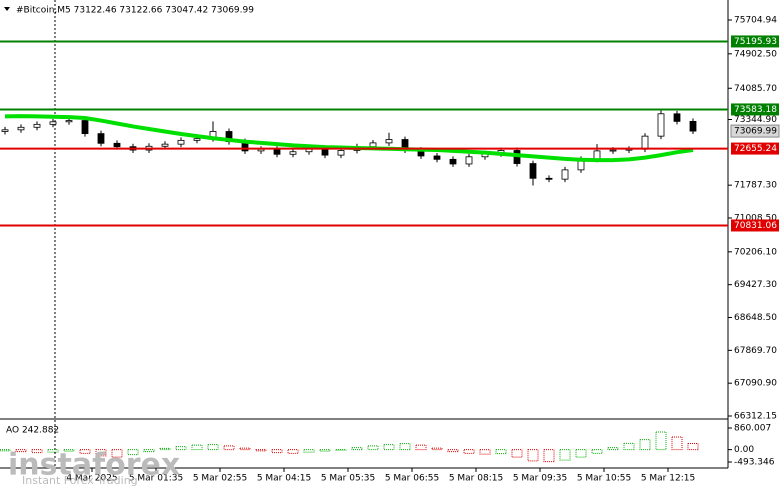 The image size is (781, 489). What do you see at coordinates (284, 479) in the screenshot?
I see `x-tick-label: 5 Mar 04:15` at bounding box center [284, 479].